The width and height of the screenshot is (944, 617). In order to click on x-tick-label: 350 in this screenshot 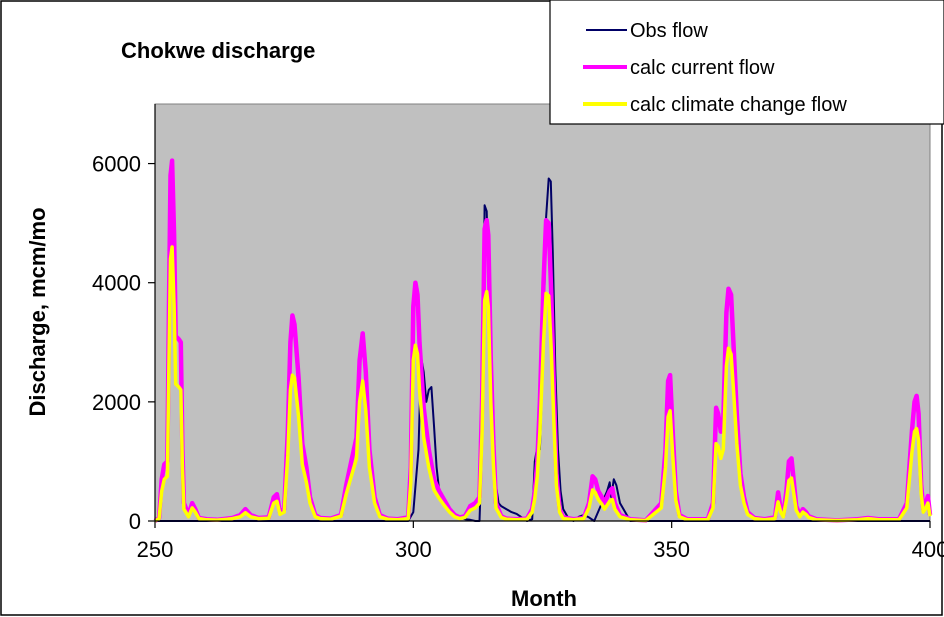, I will do `click(671, 549)`.